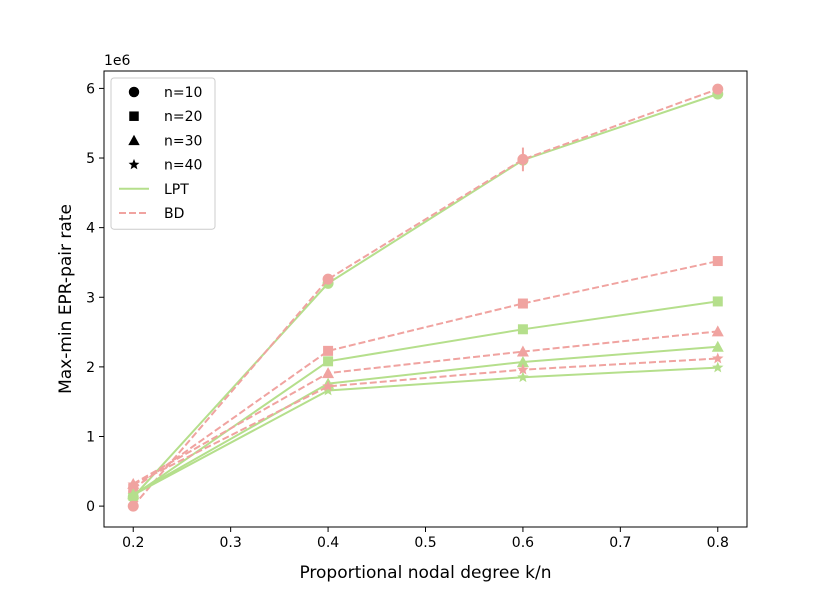 Image resolution: width=830 pixels, height=593 pixels. I want to click on x-tick-label: 0.4, so click(328, 543).